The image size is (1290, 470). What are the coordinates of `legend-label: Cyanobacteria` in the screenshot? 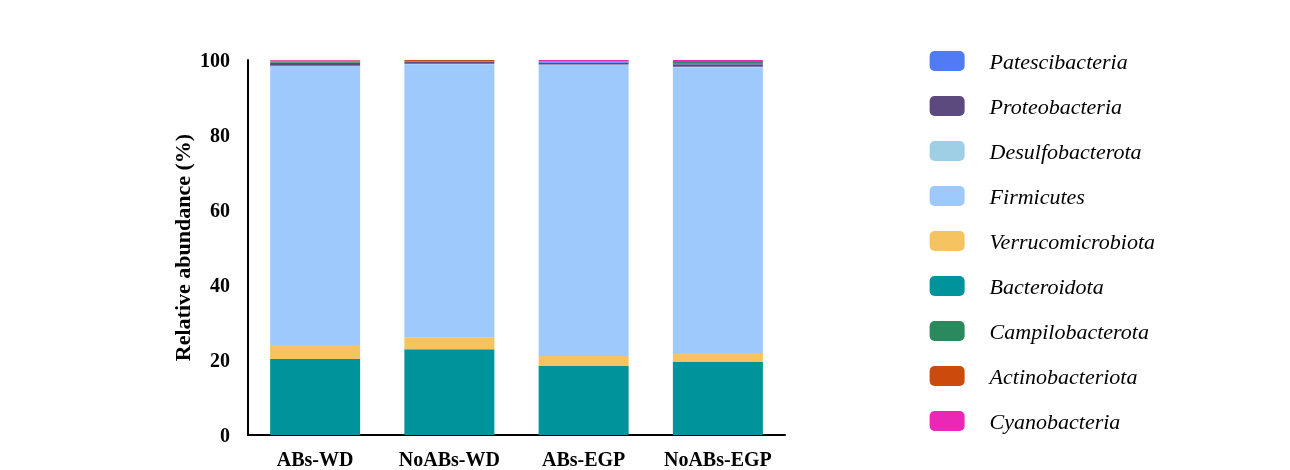 It's located at (1055, 421).